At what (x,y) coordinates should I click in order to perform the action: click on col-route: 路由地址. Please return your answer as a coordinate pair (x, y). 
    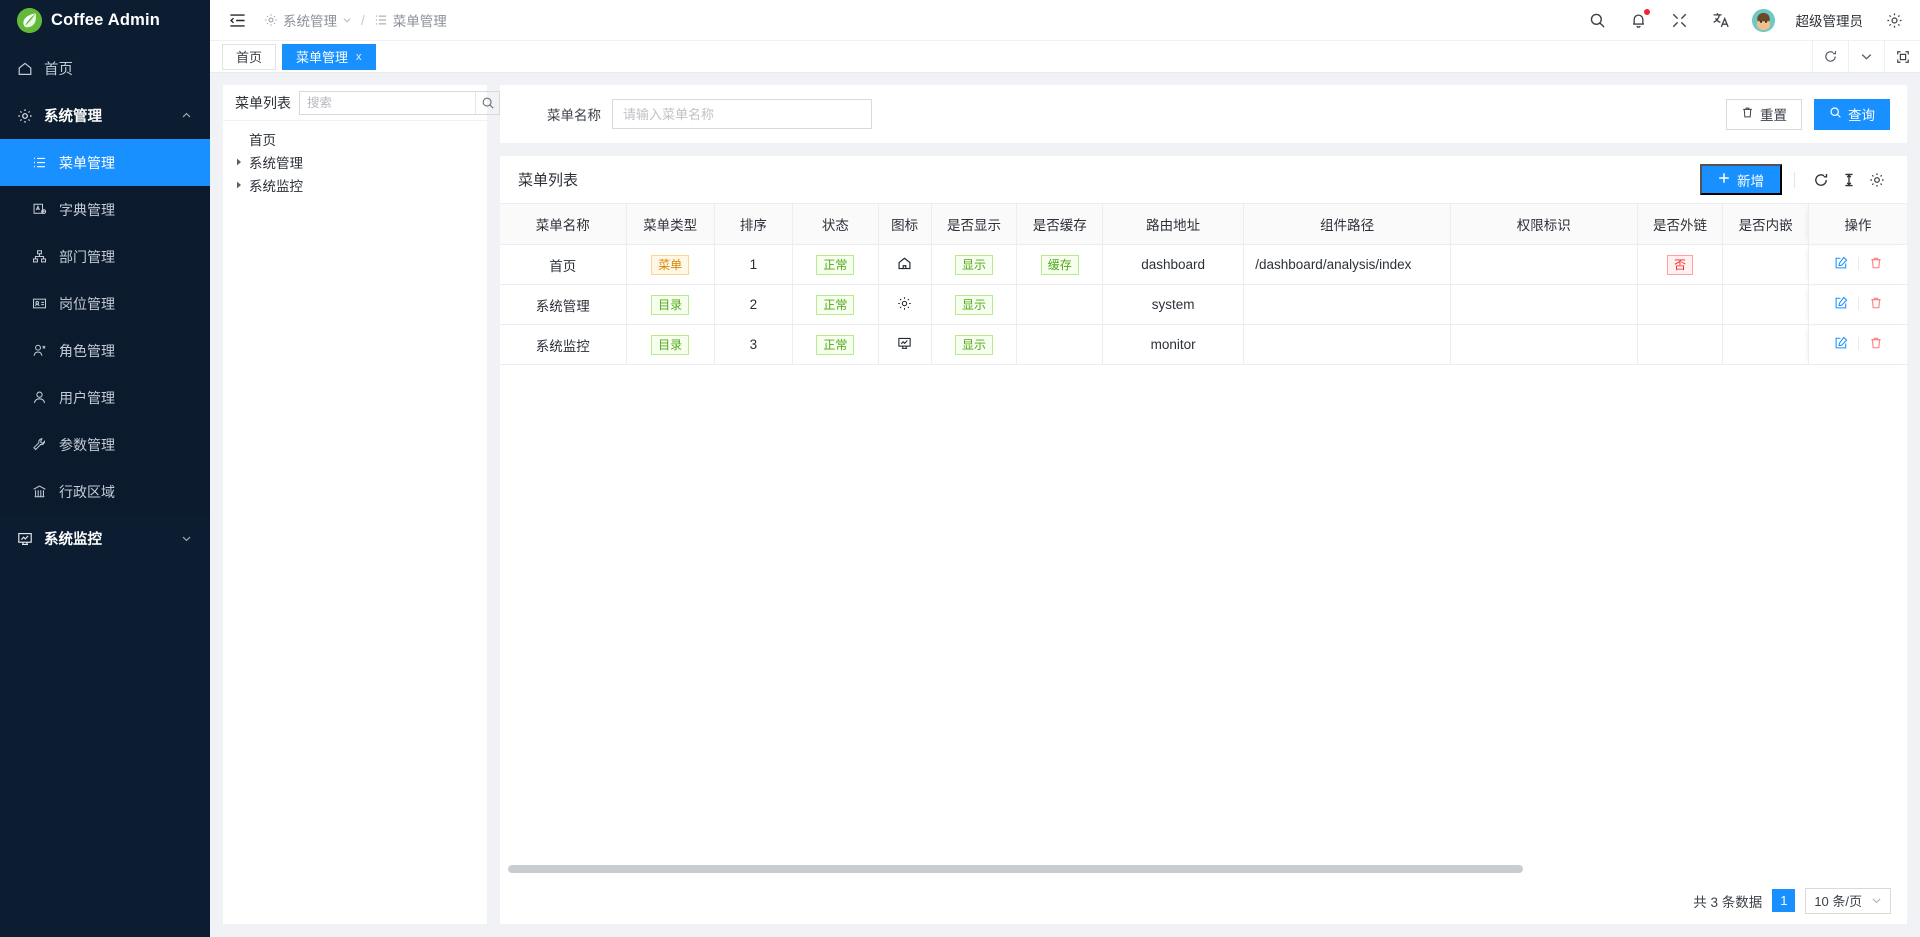
    Looking at the image, I should click on (1173, 224).